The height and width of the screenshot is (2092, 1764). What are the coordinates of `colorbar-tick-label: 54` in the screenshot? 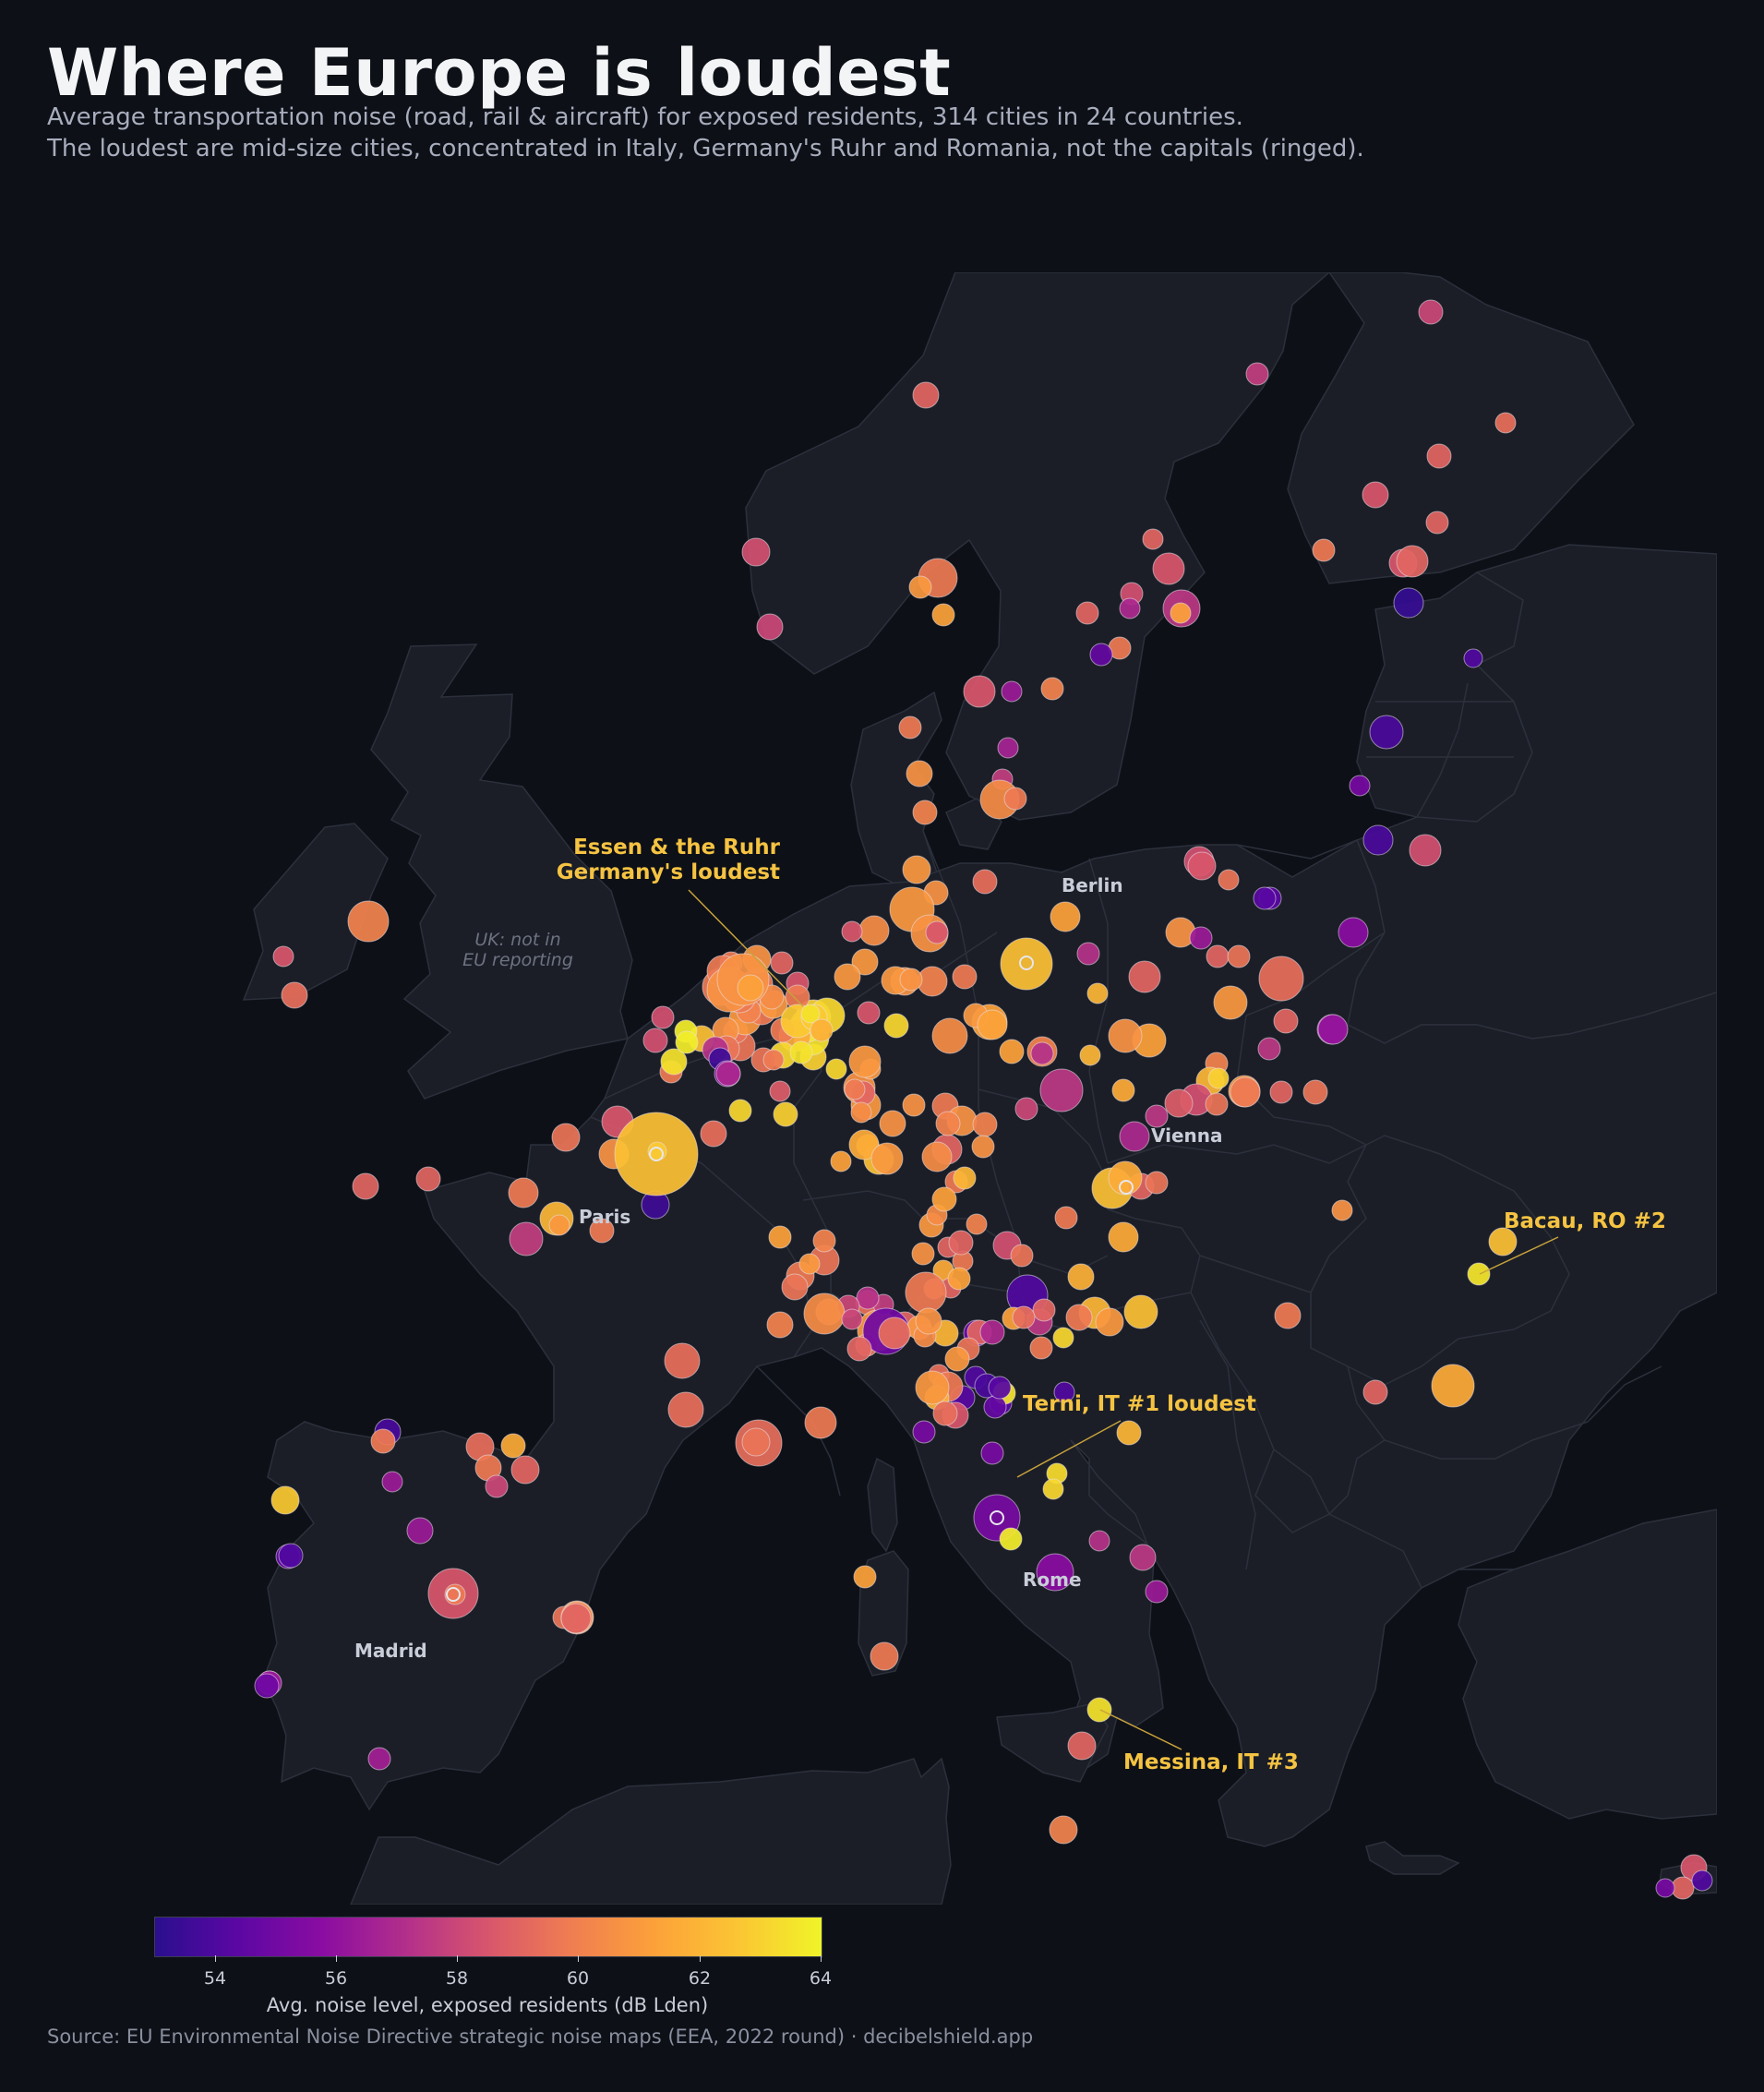 It's located at (215, 1978).